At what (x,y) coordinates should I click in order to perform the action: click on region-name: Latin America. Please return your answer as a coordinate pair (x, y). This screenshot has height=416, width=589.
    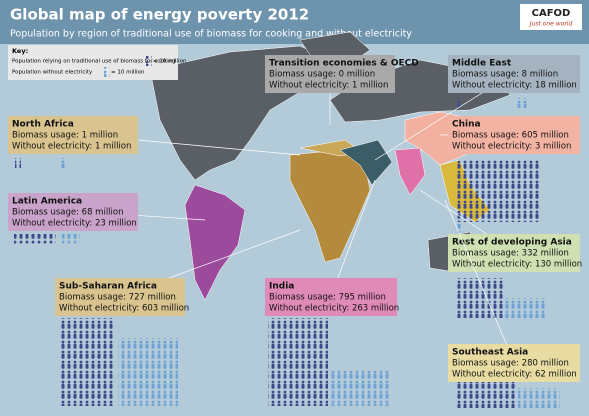
    Looking at the image, I should click on (47, 202).